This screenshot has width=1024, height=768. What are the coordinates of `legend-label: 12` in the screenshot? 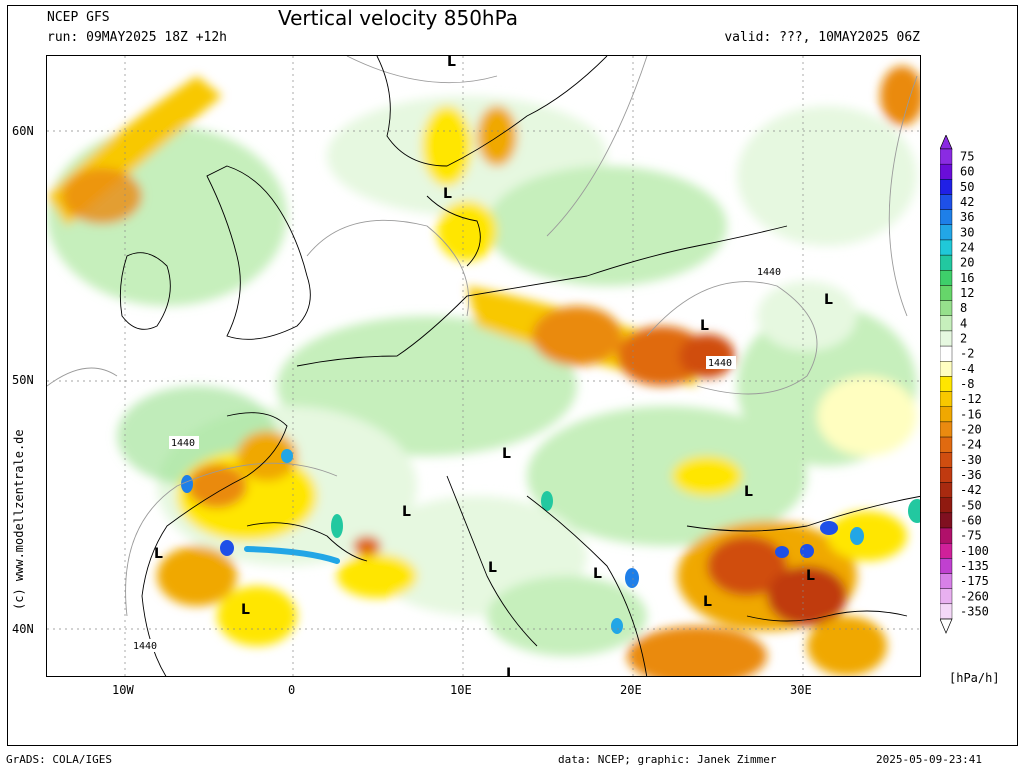 It's located at (967, 293).